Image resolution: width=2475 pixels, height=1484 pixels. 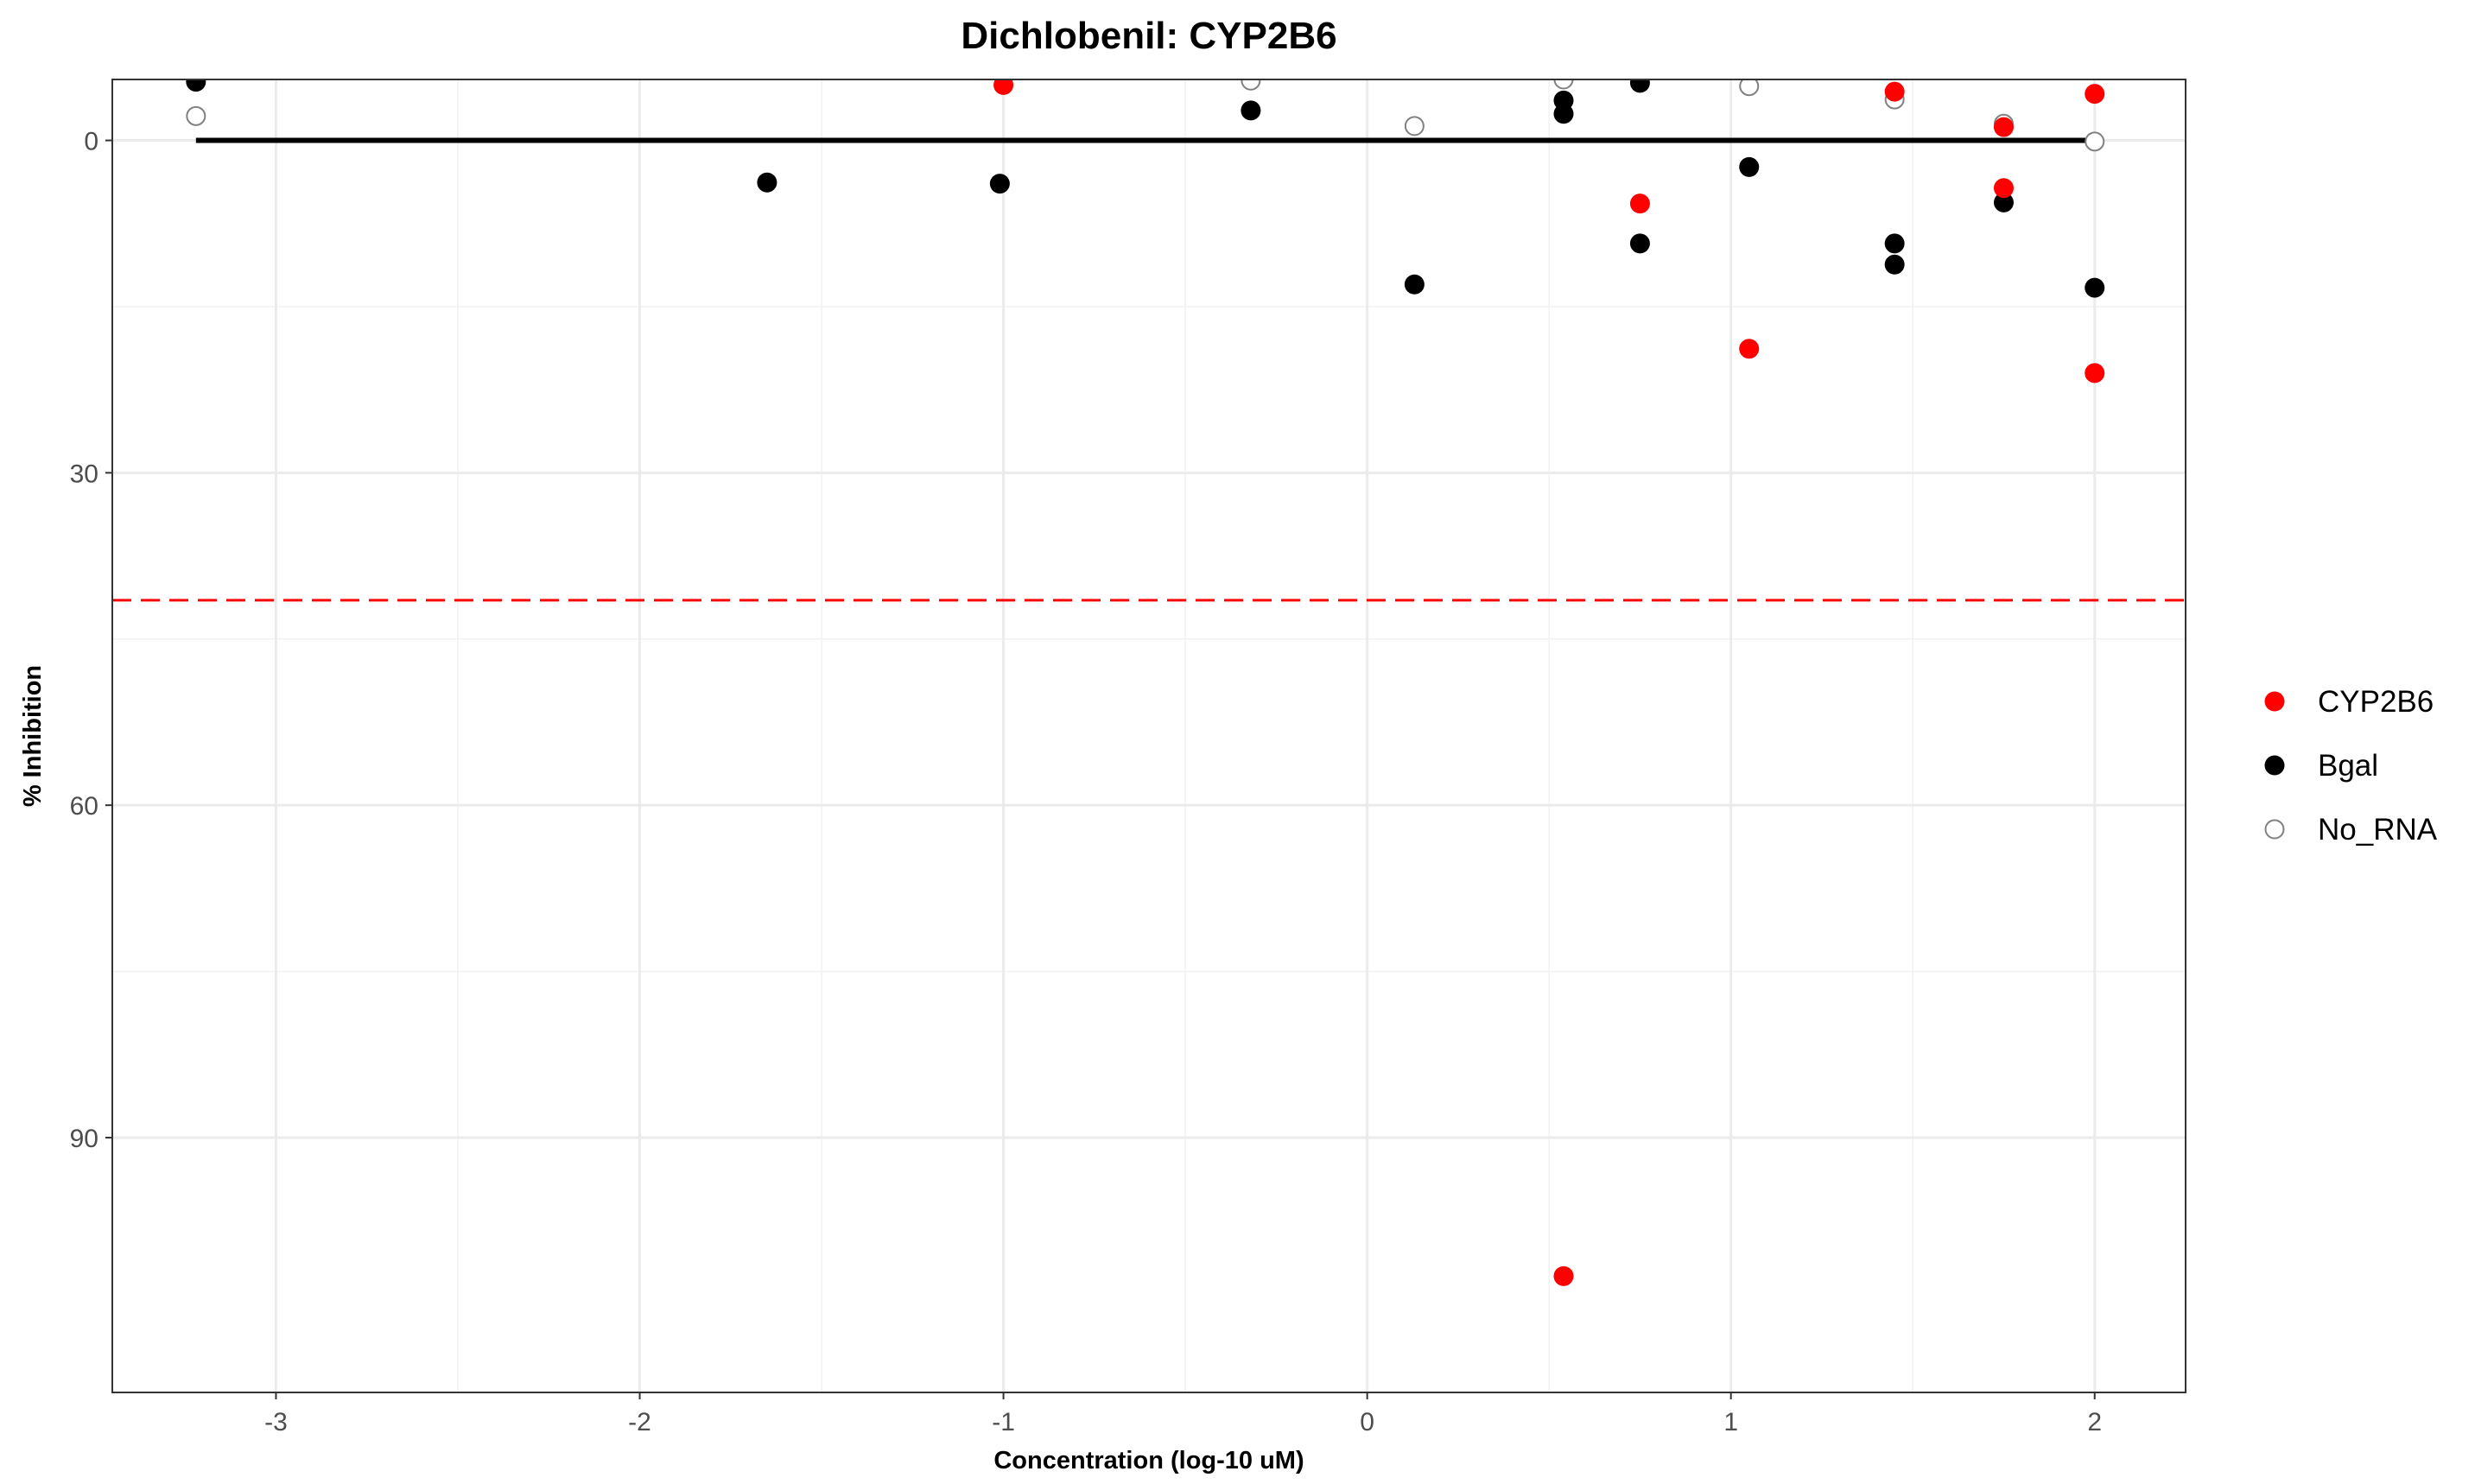 I want to click on legend-key-cyp2b6, so click(x=2274, y=701).